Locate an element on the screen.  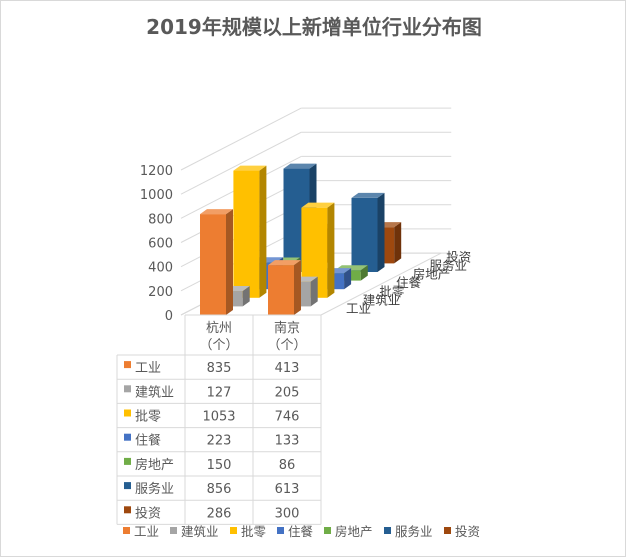
depth-axis-label: 住餐 is located at coordinates (409, 282).